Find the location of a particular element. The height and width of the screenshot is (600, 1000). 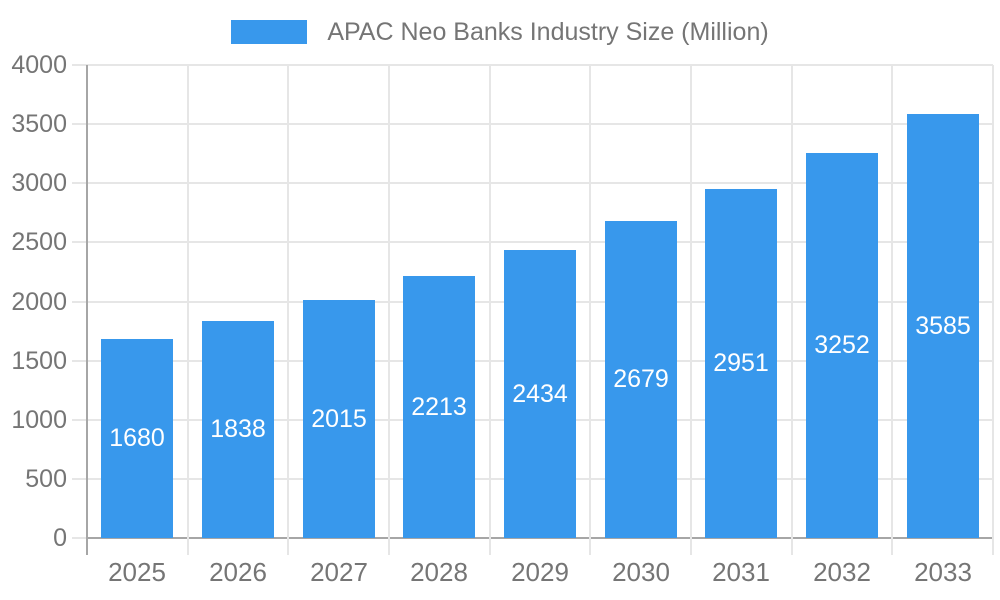

bar-value-label: 2679 is located at coordinates (641, 379).